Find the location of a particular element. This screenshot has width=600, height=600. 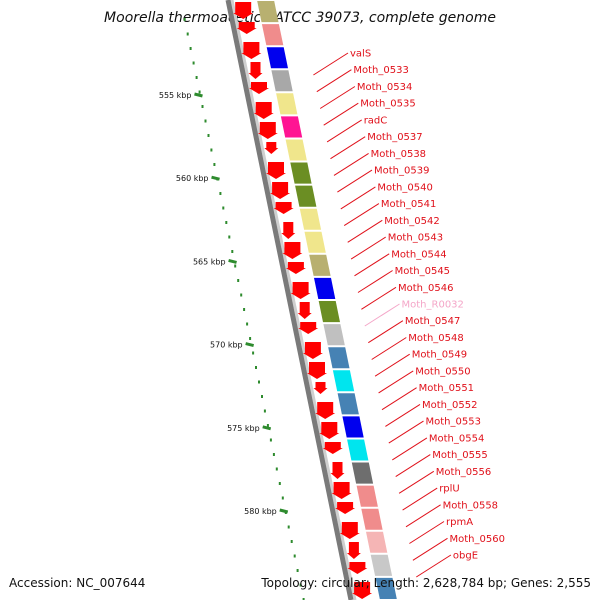

gene-label: Moth_0544 is located at coordinates (418, 254).